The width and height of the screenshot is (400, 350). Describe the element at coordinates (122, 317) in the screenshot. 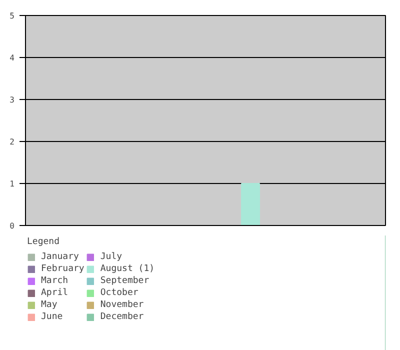

I see `legend-label: December` at that location.